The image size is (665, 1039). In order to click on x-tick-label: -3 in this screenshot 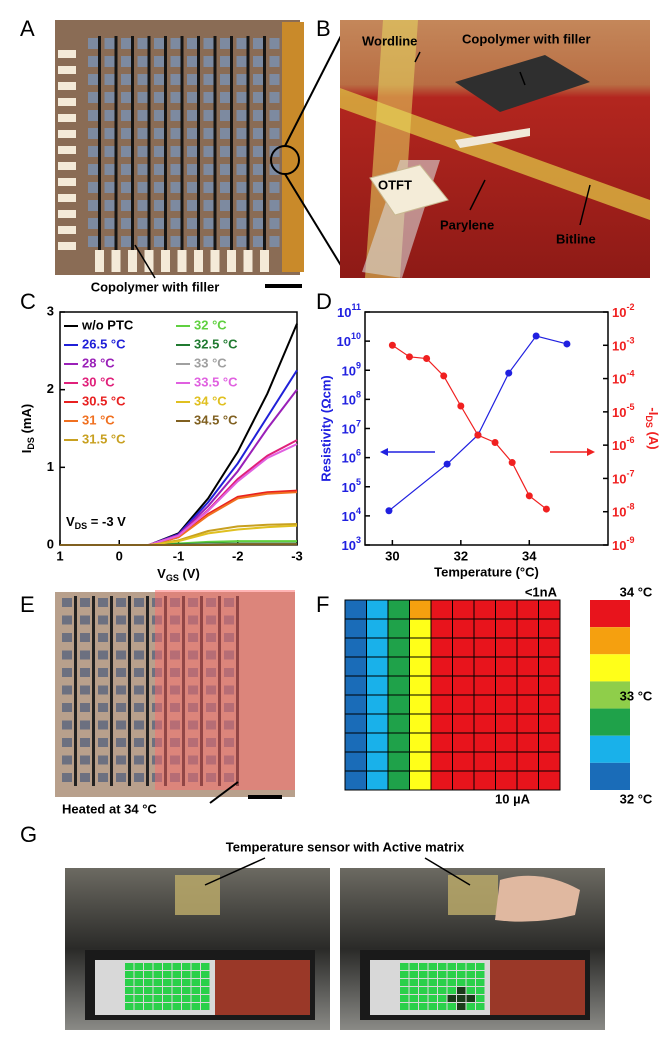, I will do `click(297, 555)`.